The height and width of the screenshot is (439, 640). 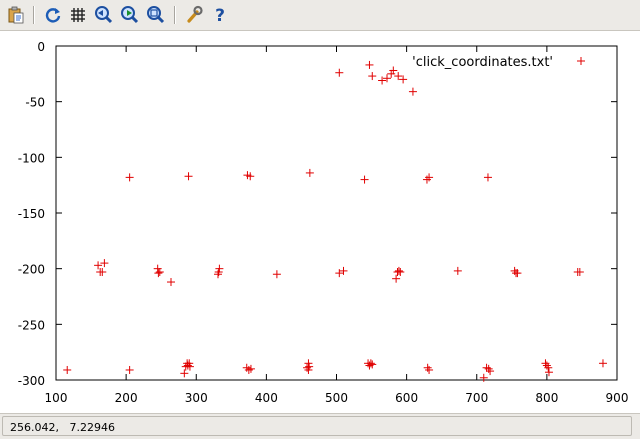 I want to click on help-icon: ?, so click(x=220, y=15).